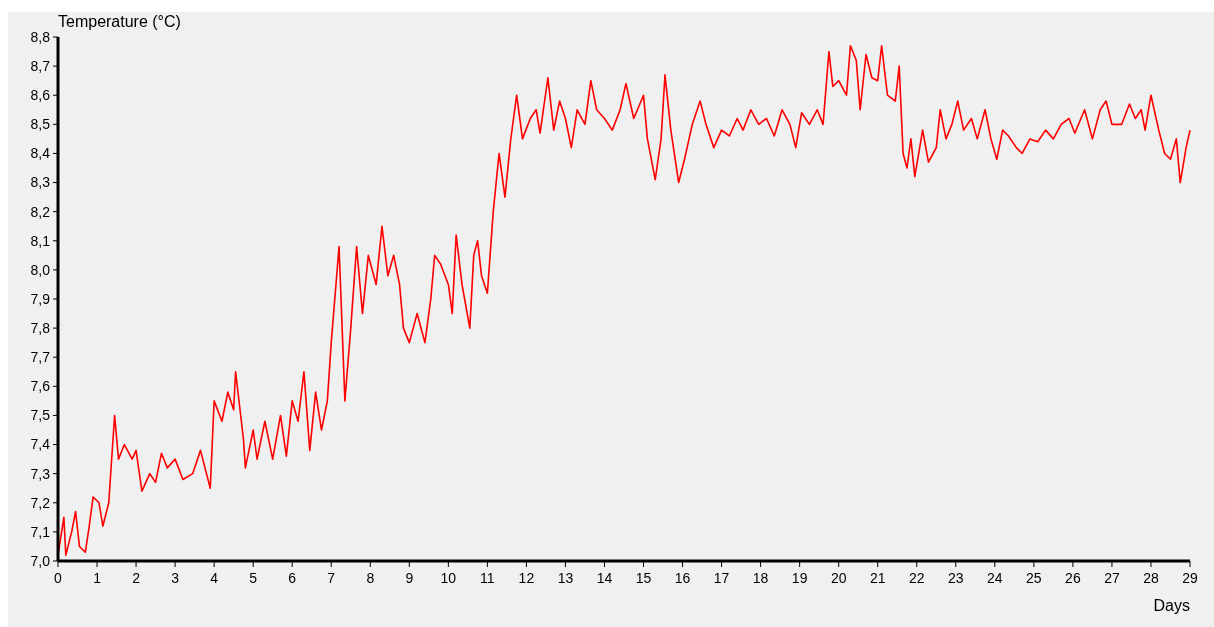 The height and width of the screenshot is (627, 1214). I want to click on x-tick-label: 14, so click(604, 578).